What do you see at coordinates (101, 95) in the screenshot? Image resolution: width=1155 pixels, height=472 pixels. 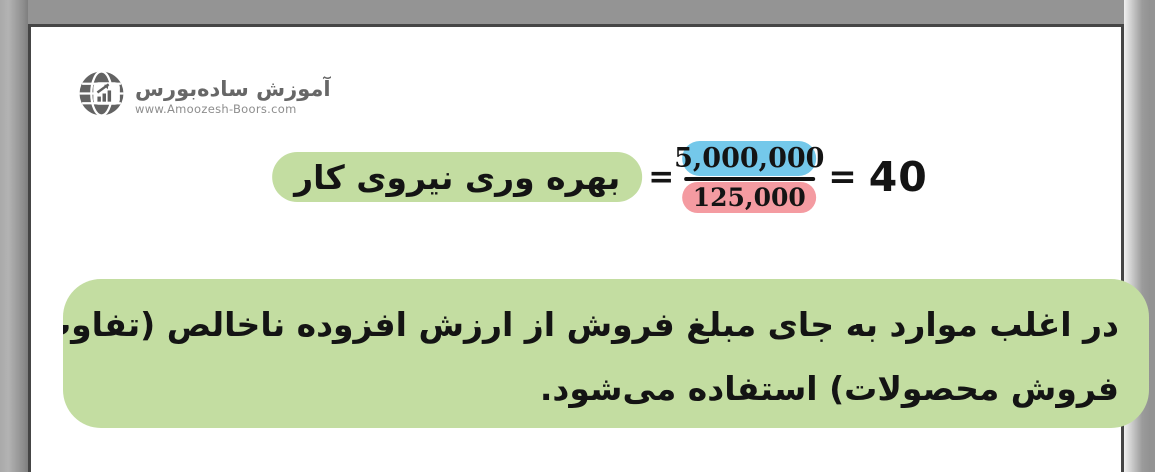 I see `globe-chart-icon` at bounding box center [101, 95].